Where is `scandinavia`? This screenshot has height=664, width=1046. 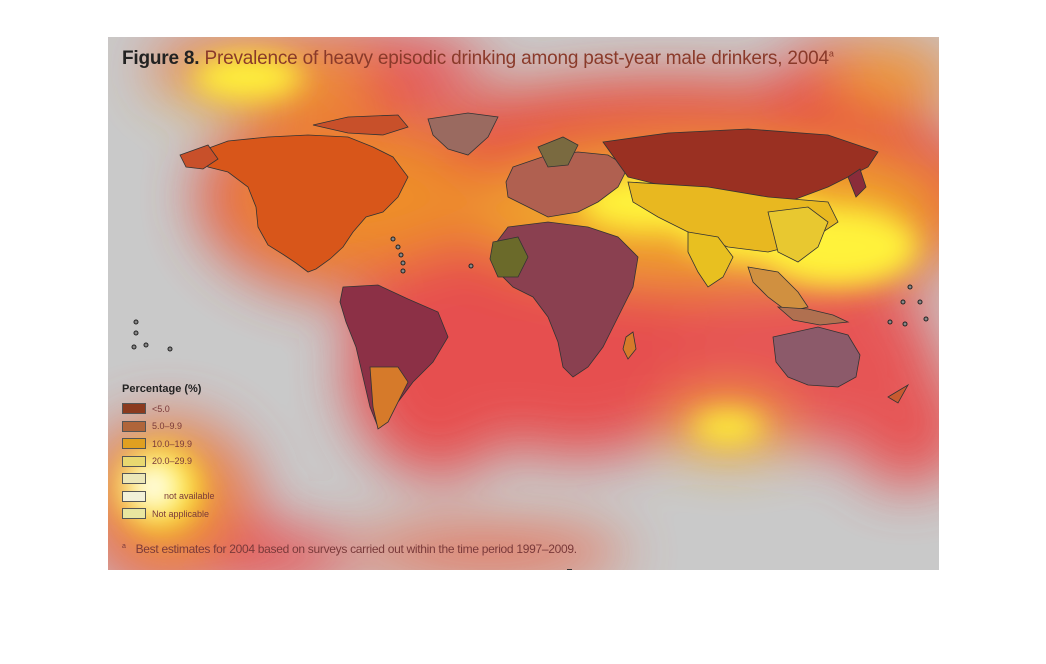 scandinavia is located at coordinates (558, 152).